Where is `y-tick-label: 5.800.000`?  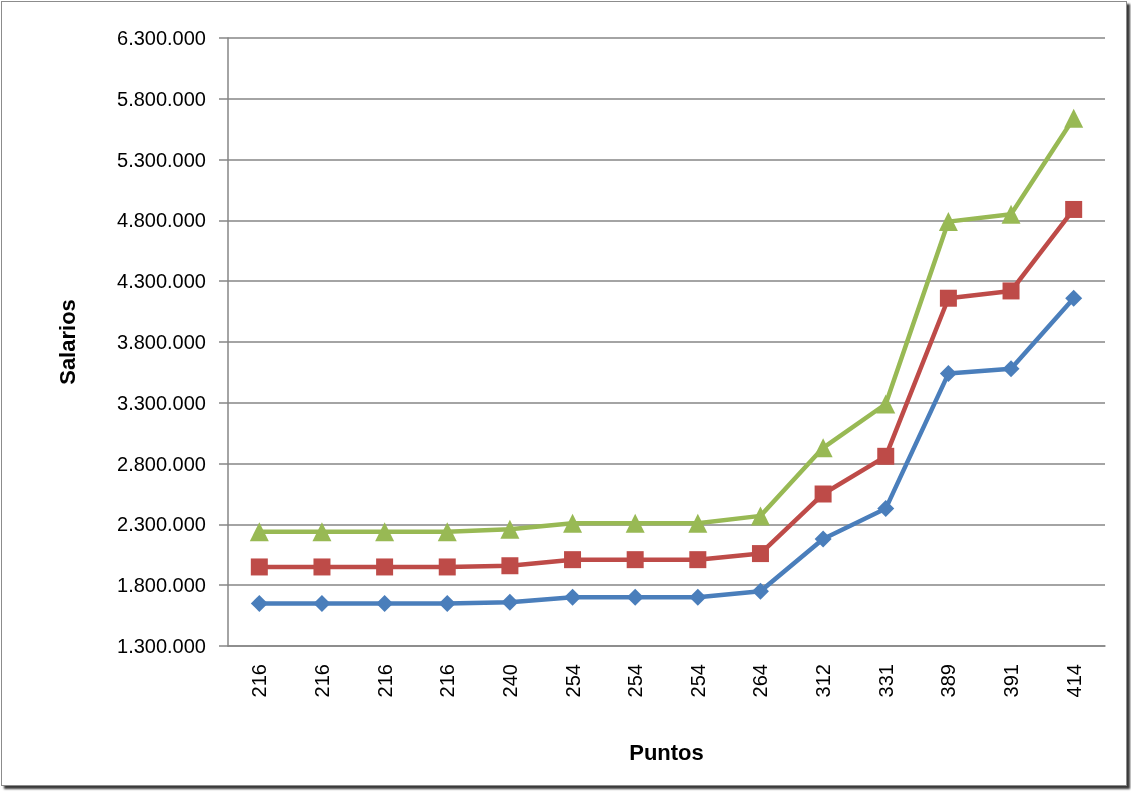 y-tick-label: 5.800.000 is located at coordinates (161, 98).